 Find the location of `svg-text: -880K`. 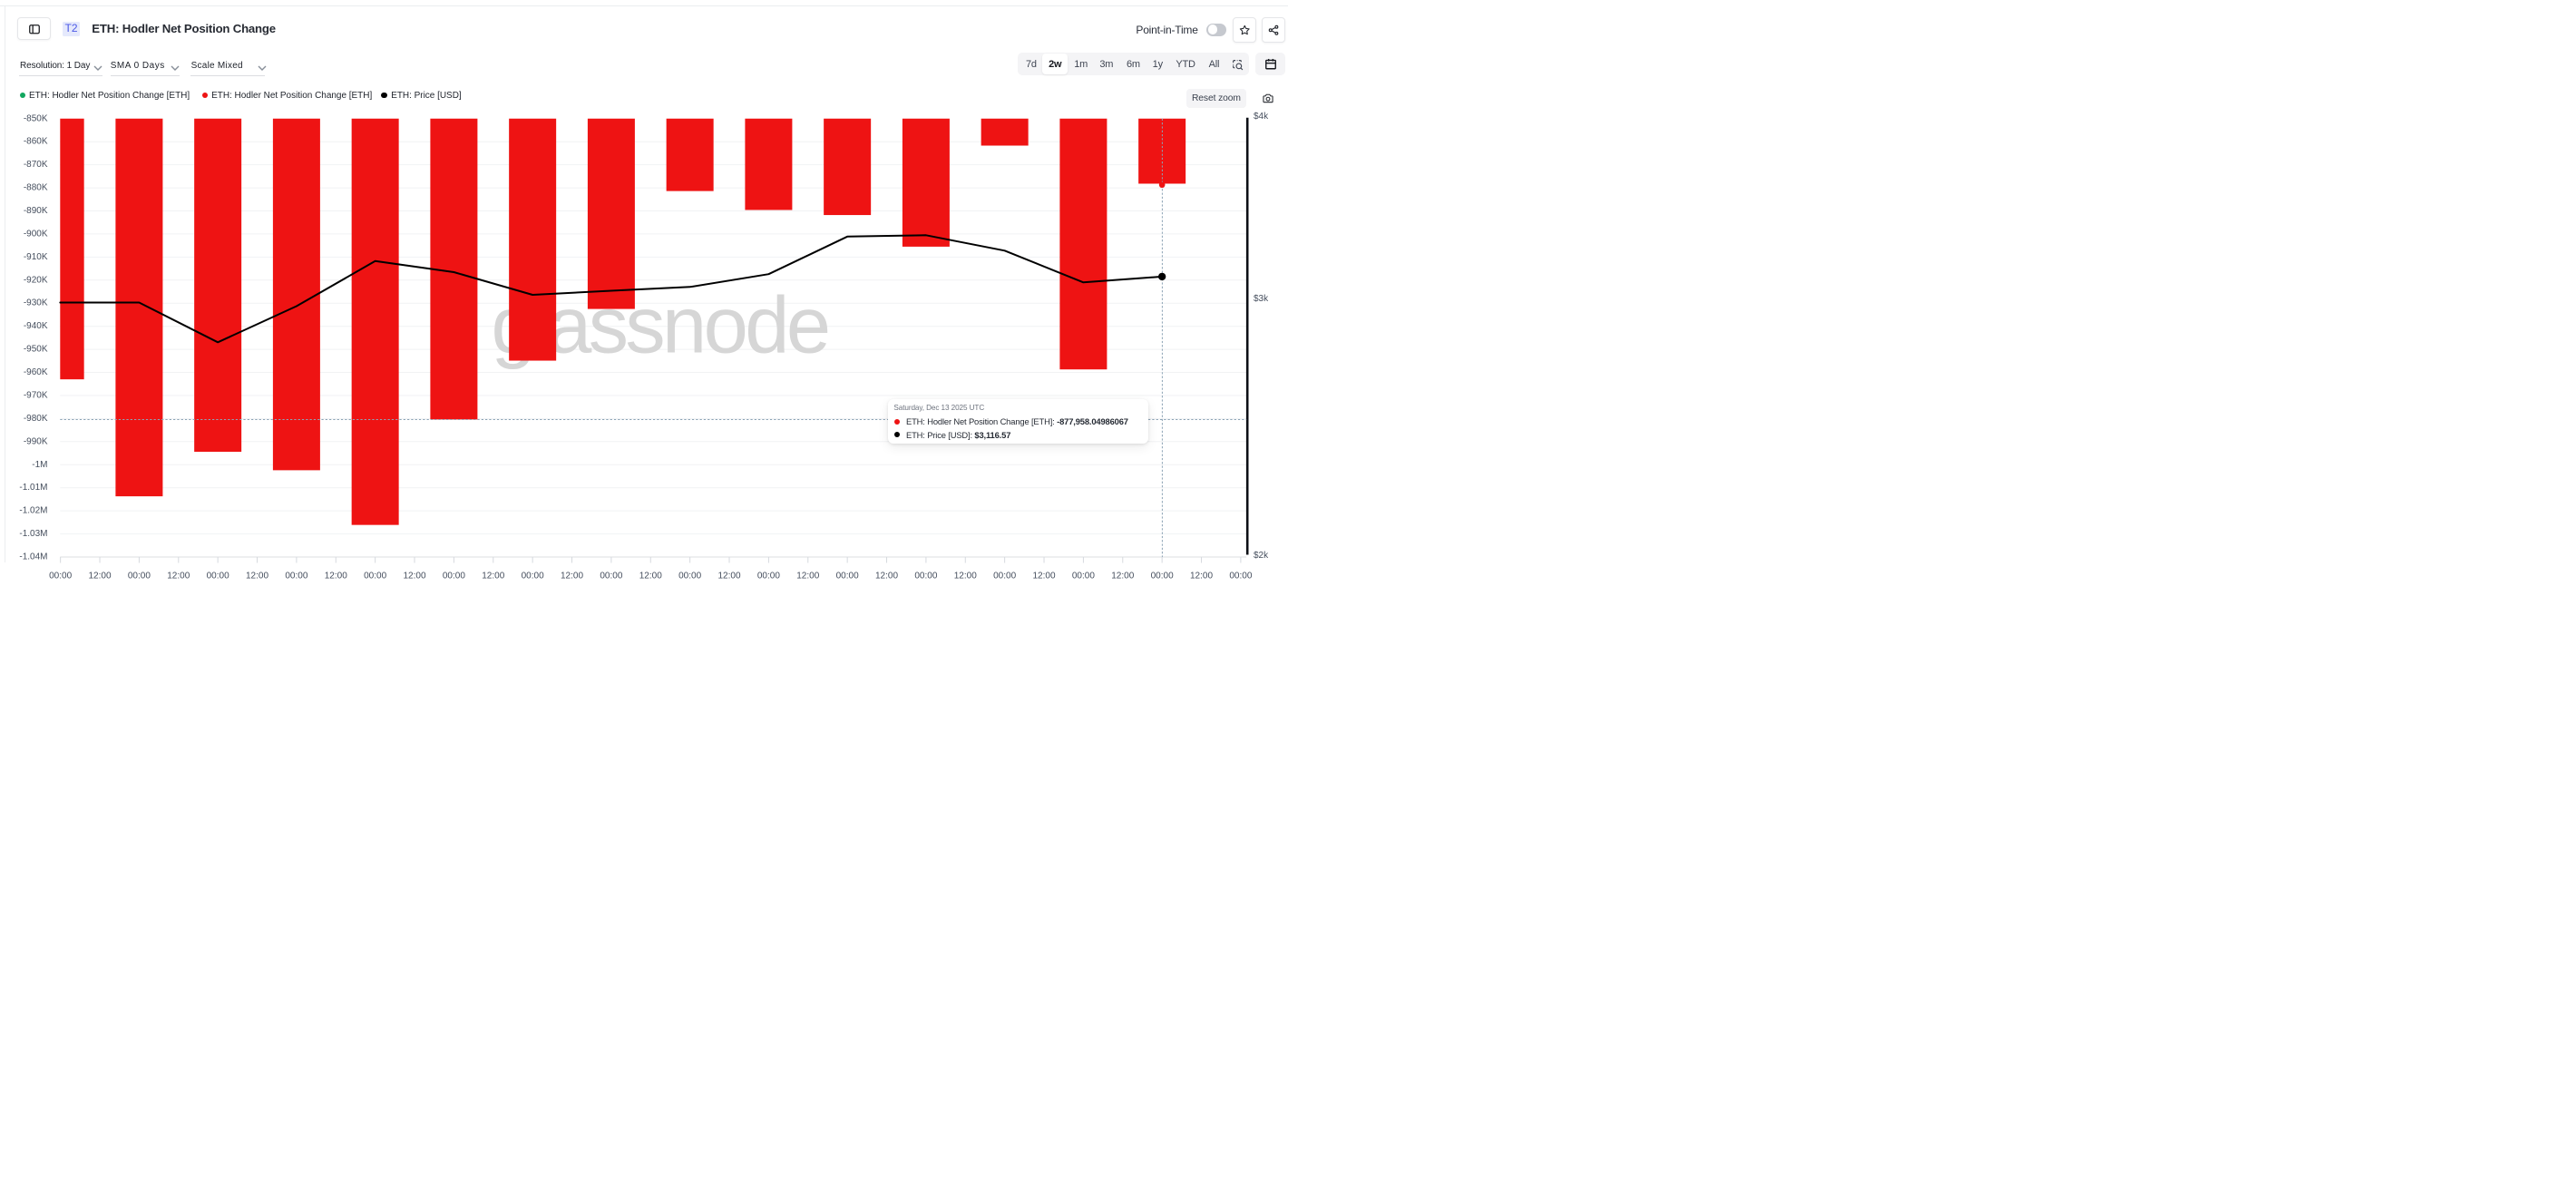

svg-text: -880K is located at coordinates (36, 188).